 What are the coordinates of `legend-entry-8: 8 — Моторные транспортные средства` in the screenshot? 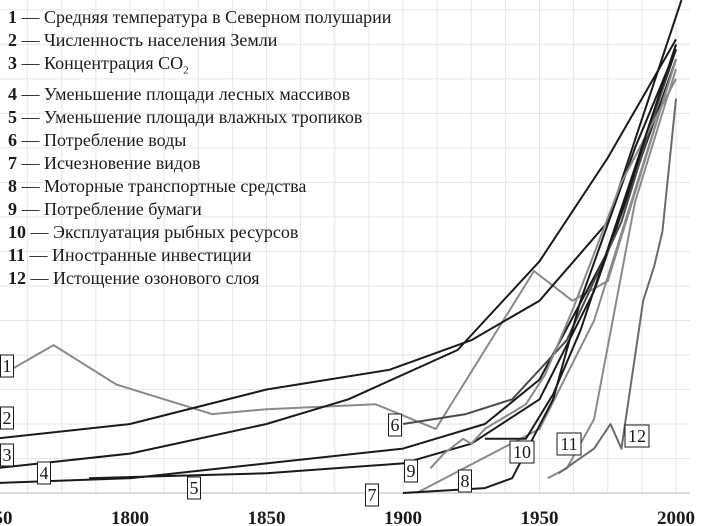 It's located at (199, 186).